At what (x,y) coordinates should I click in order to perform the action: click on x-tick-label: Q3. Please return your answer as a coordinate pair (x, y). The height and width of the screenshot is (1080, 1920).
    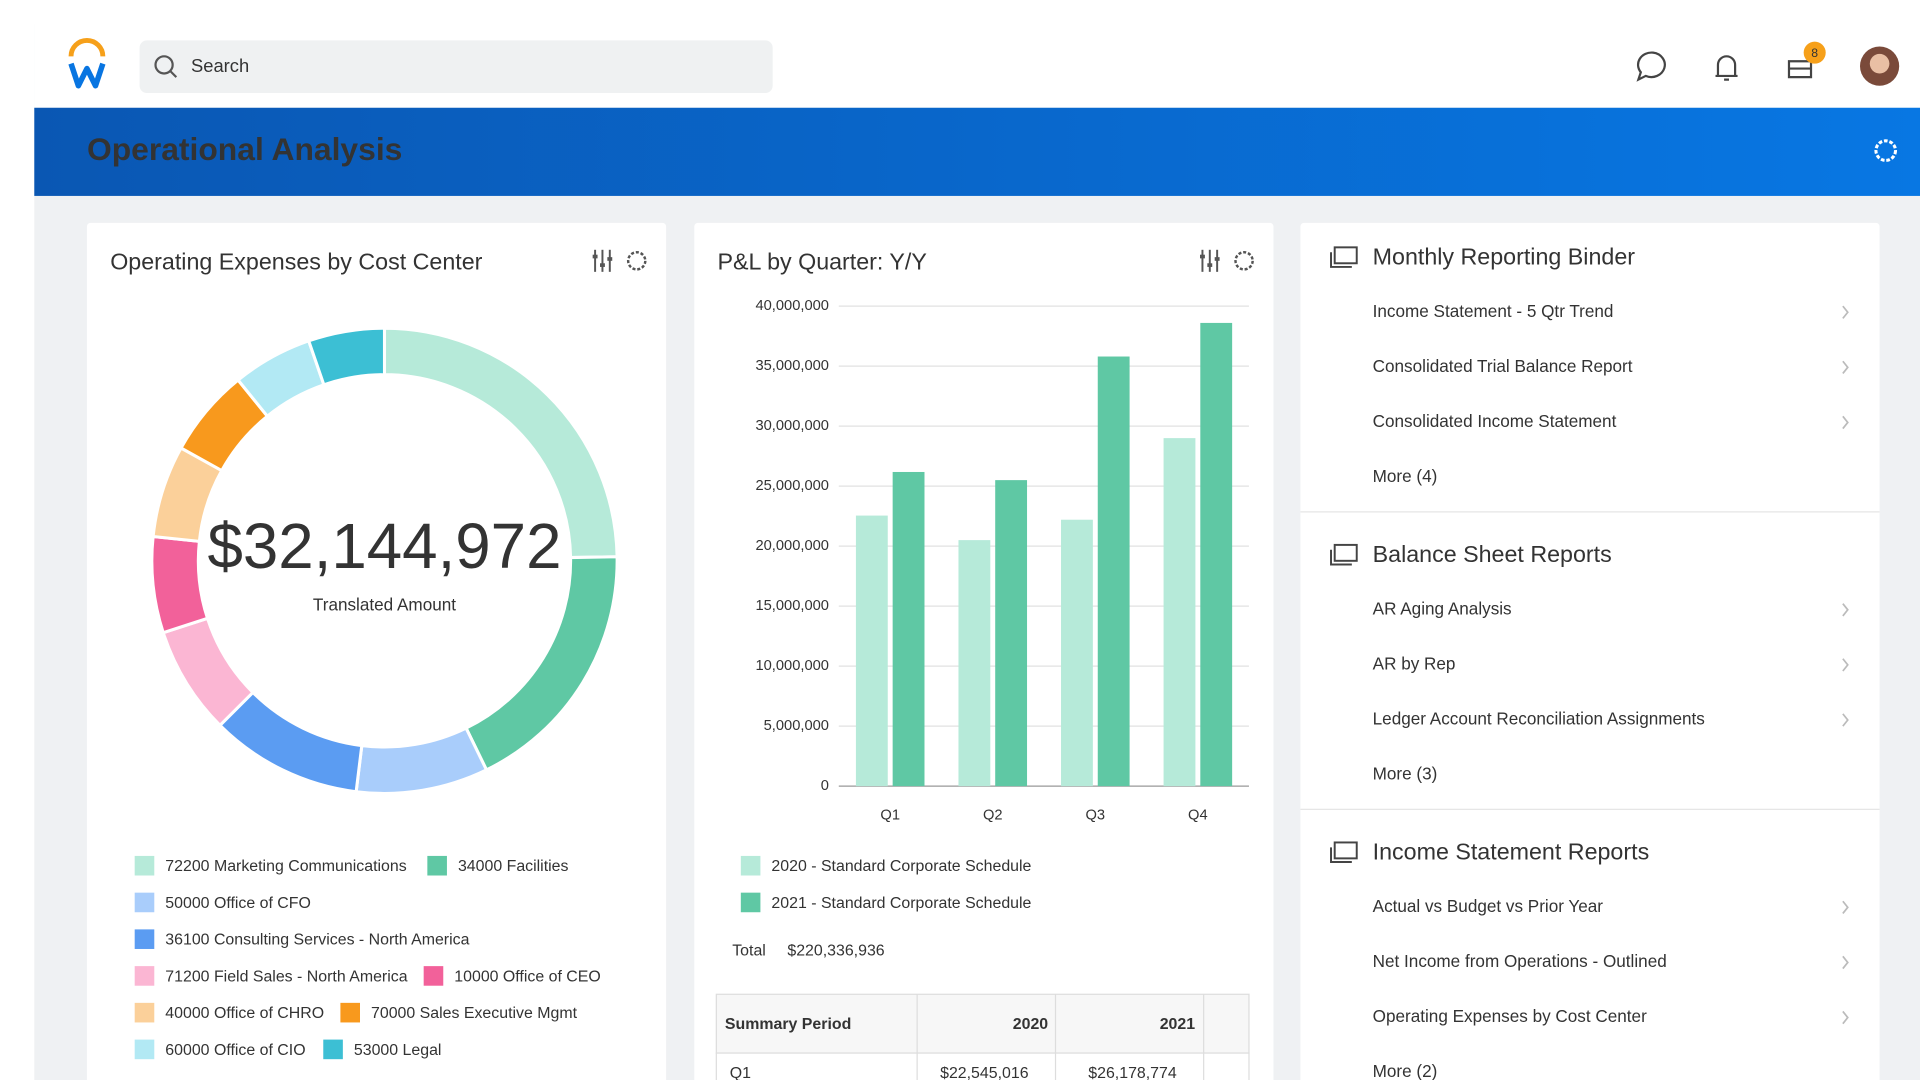
    Looking at the image, I should click on (1096, 815).